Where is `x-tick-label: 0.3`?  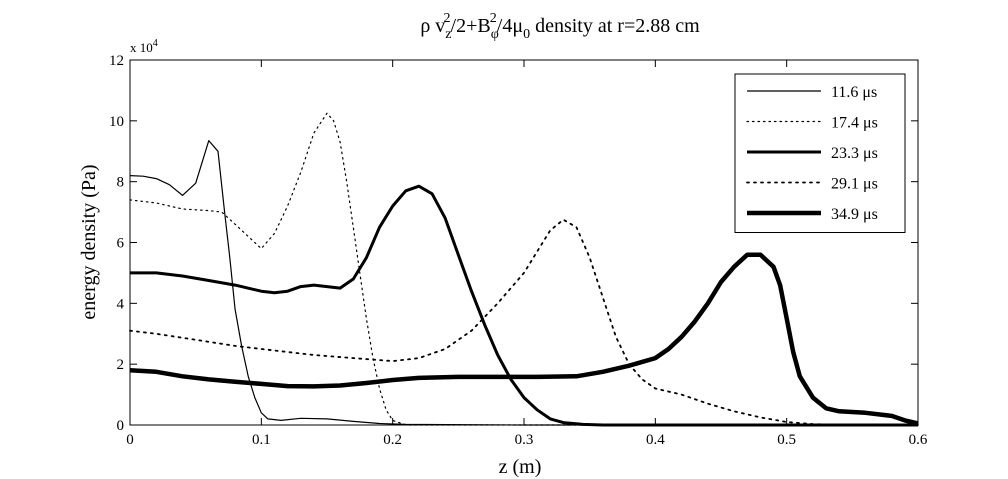
x-tick-label: 0.3 is located at coordinates (524, 440).